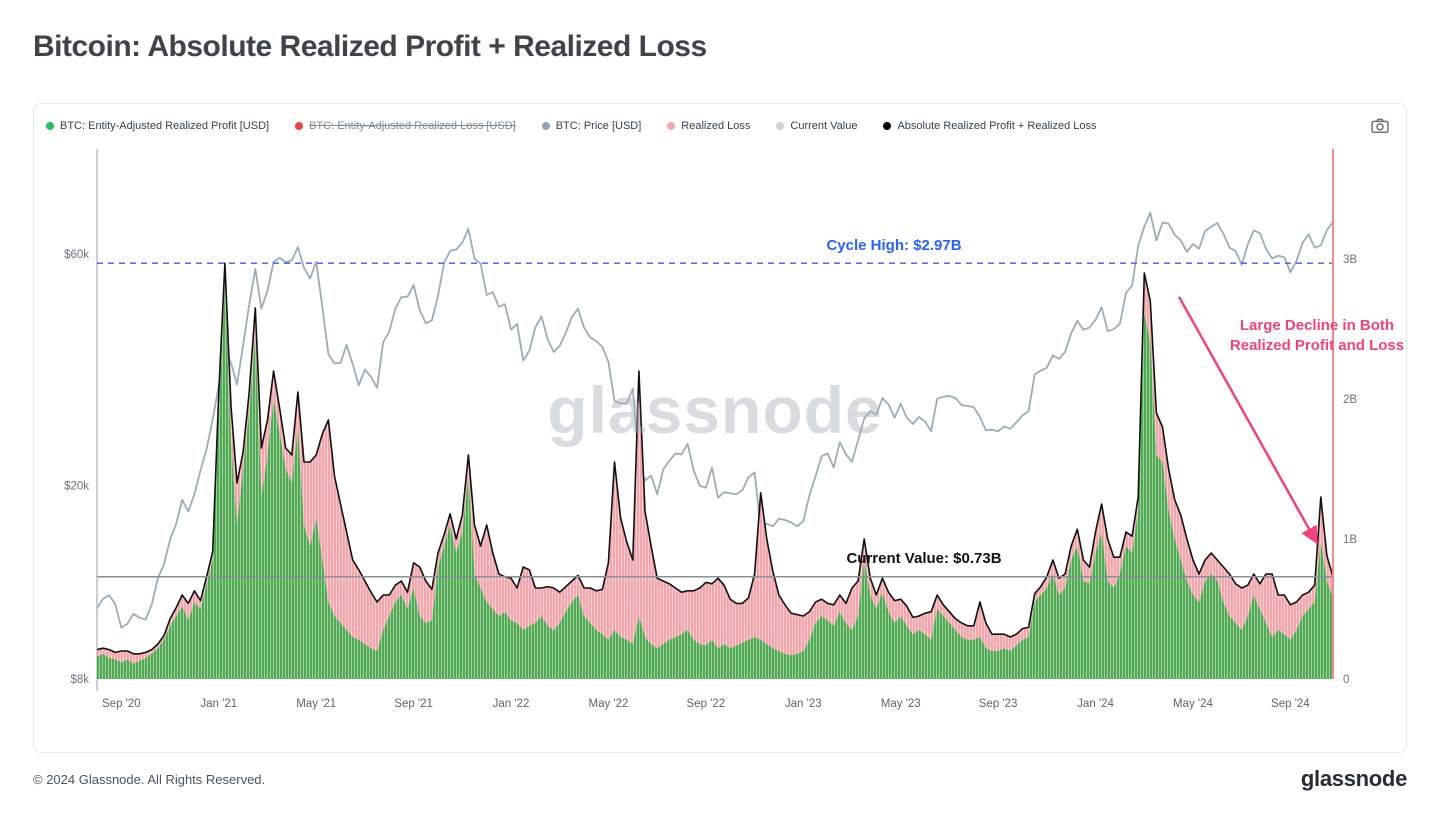  What do you see at coordinates (706, 704) in the screenshot?
I see `x-tick-label: Sep '22` at bounding box center [706, 704].